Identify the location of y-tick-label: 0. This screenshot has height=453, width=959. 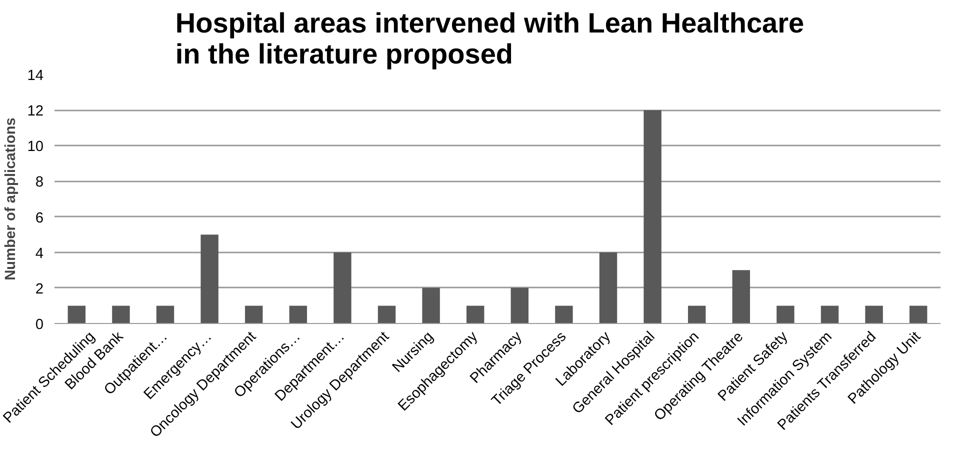
(39, 325).